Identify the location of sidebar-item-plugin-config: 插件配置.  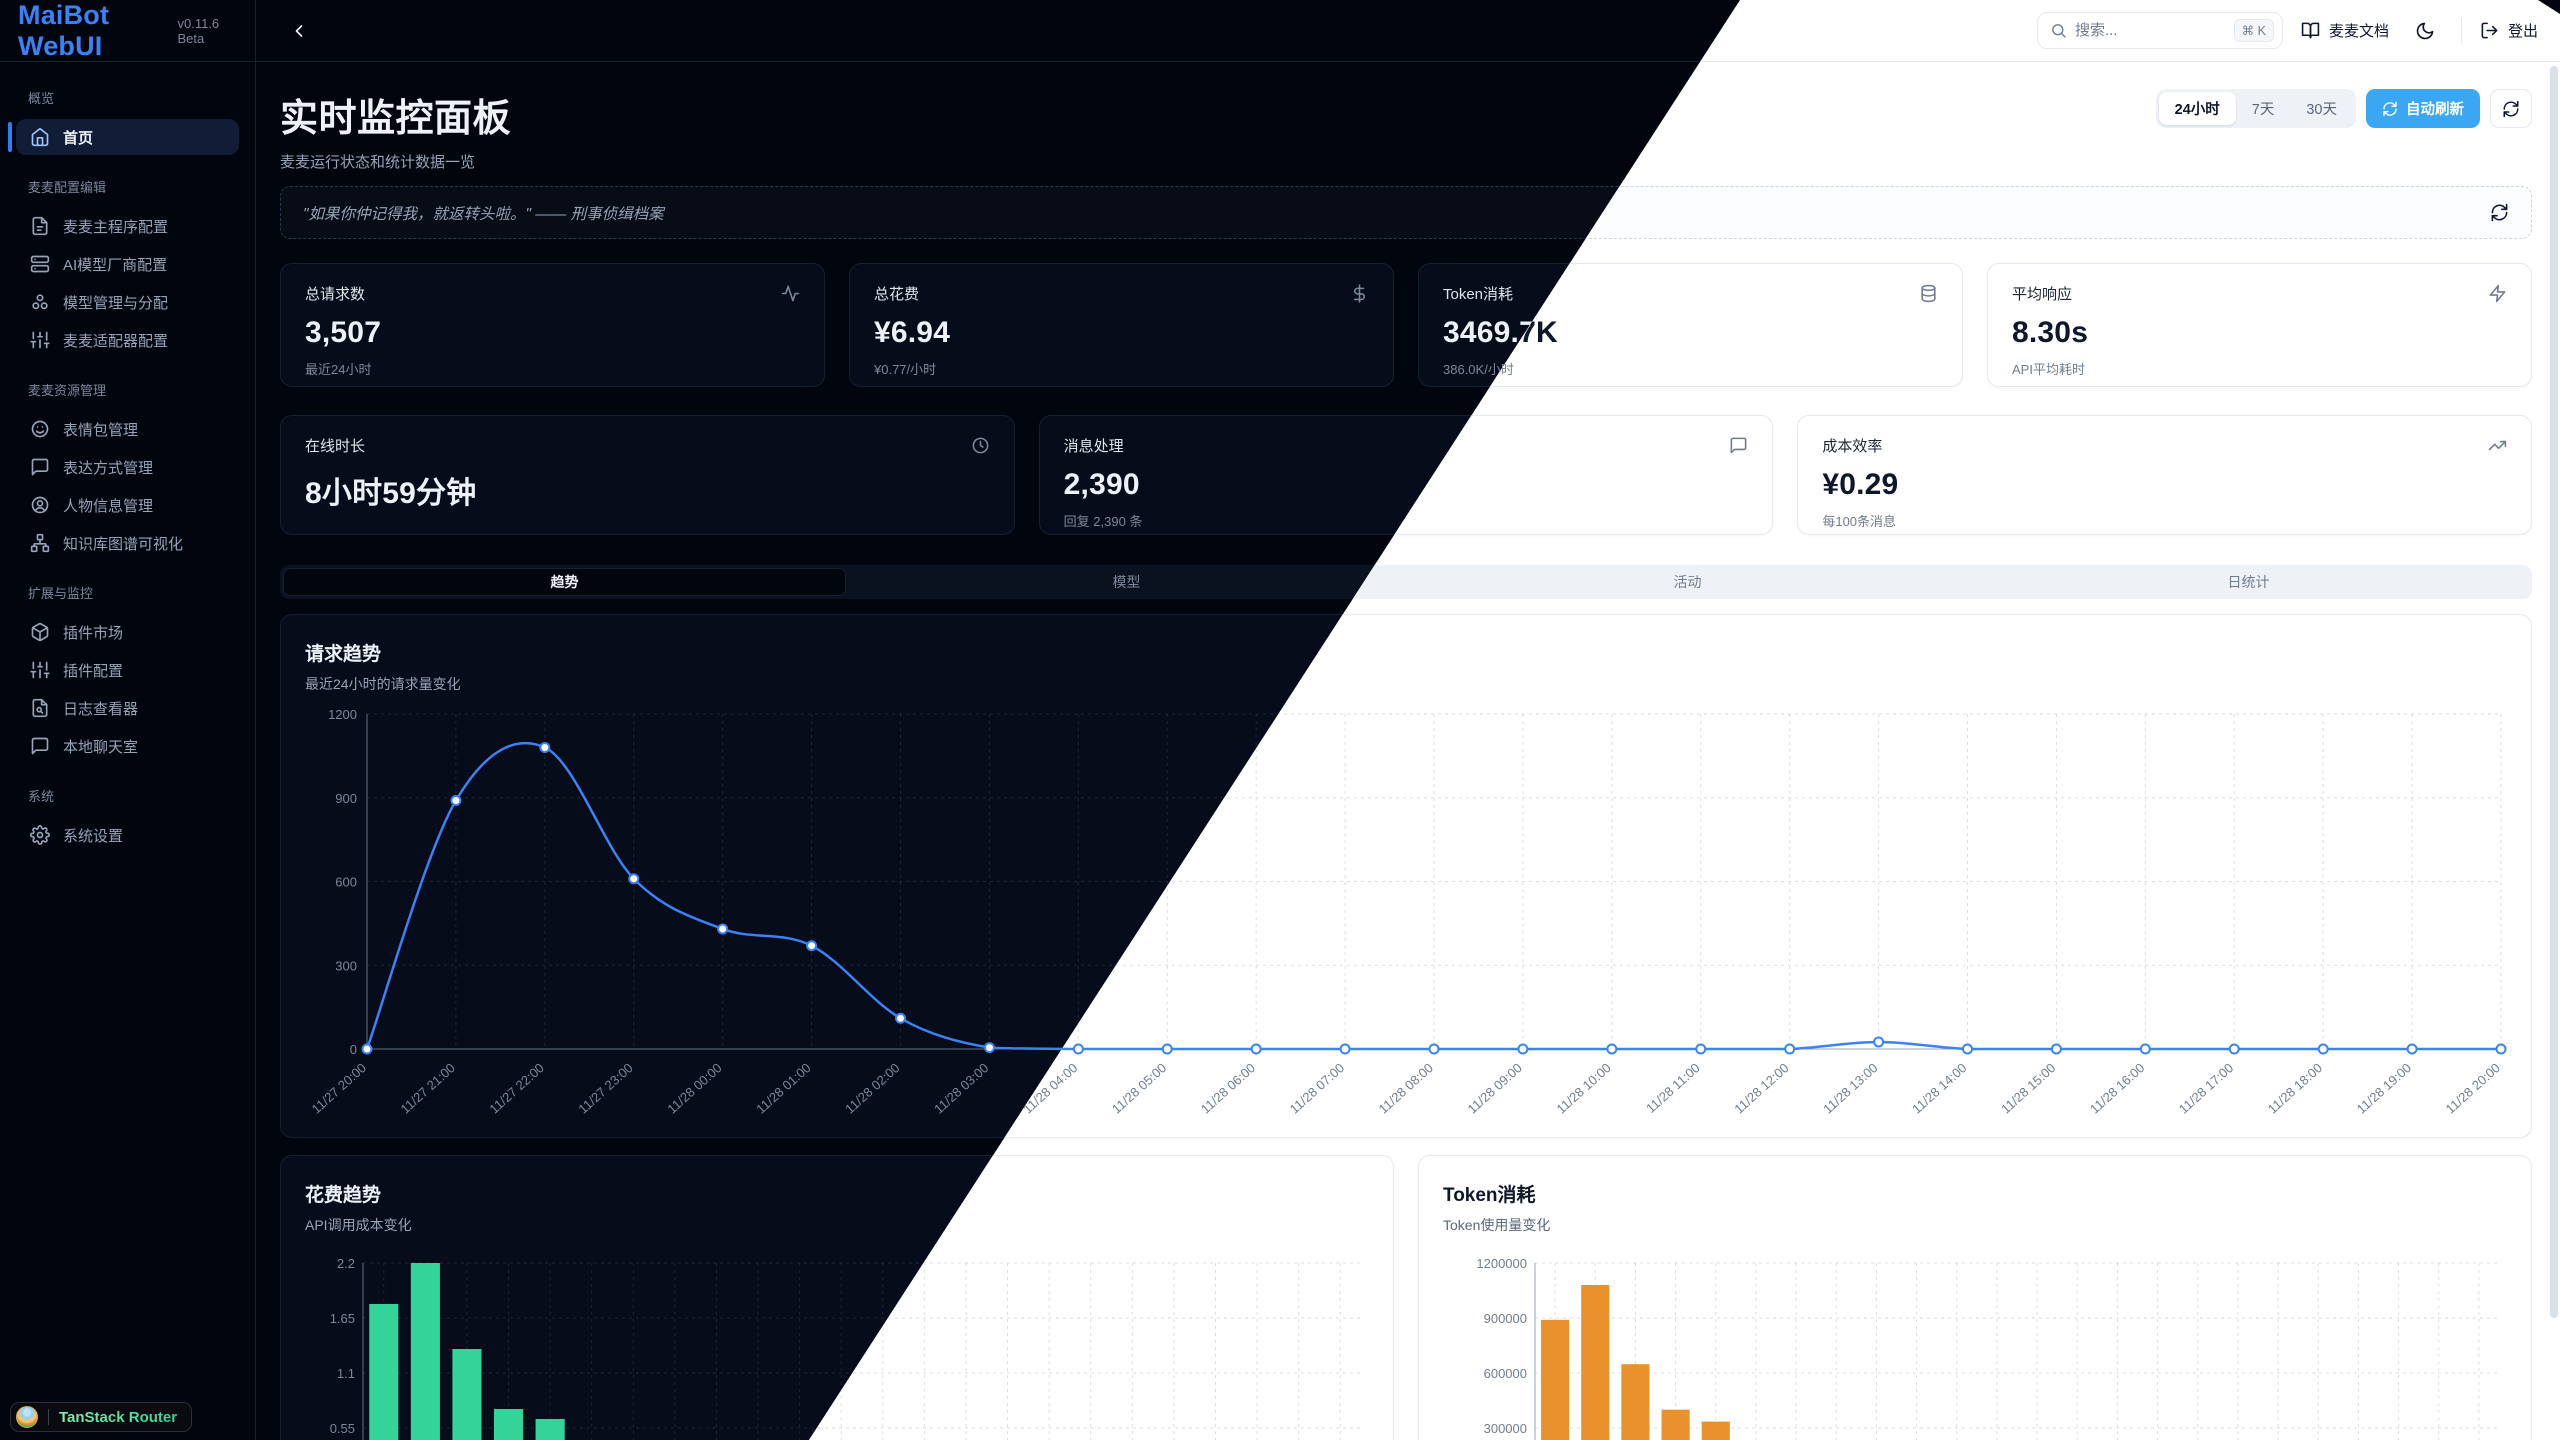
(127, 670).